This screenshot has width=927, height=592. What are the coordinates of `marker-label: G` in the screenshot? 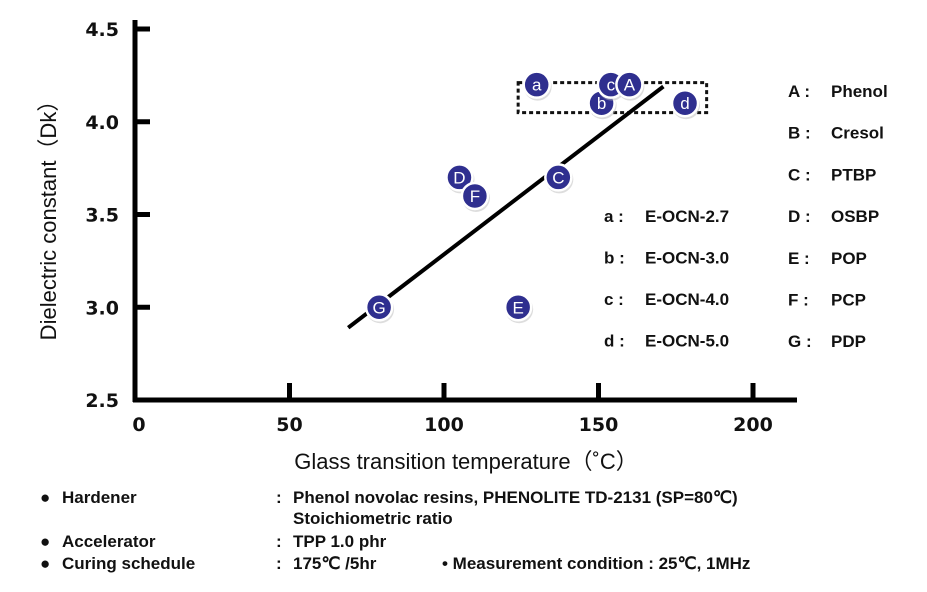 It's located at (378, 307).